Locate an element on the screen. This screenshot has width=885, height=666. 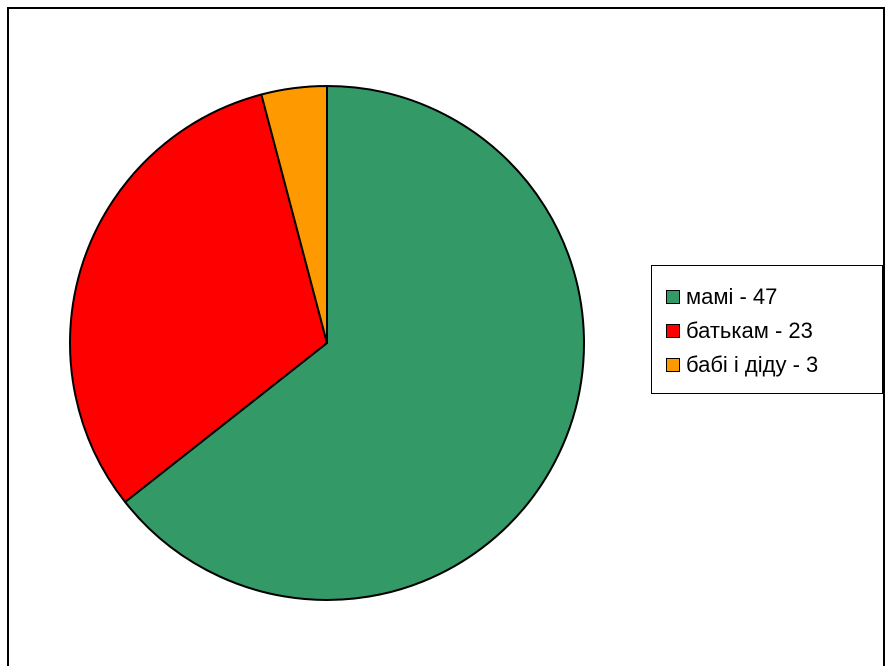
pie-slice-grandparents is located at coordinates (294, 214).